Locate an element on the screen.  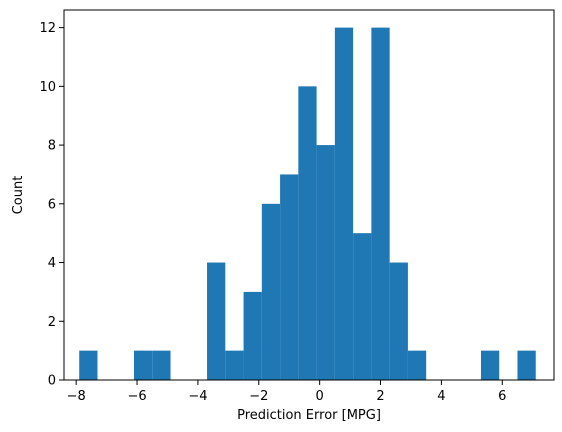
x-tick-label: 0 is located at coordinates (320, 396).